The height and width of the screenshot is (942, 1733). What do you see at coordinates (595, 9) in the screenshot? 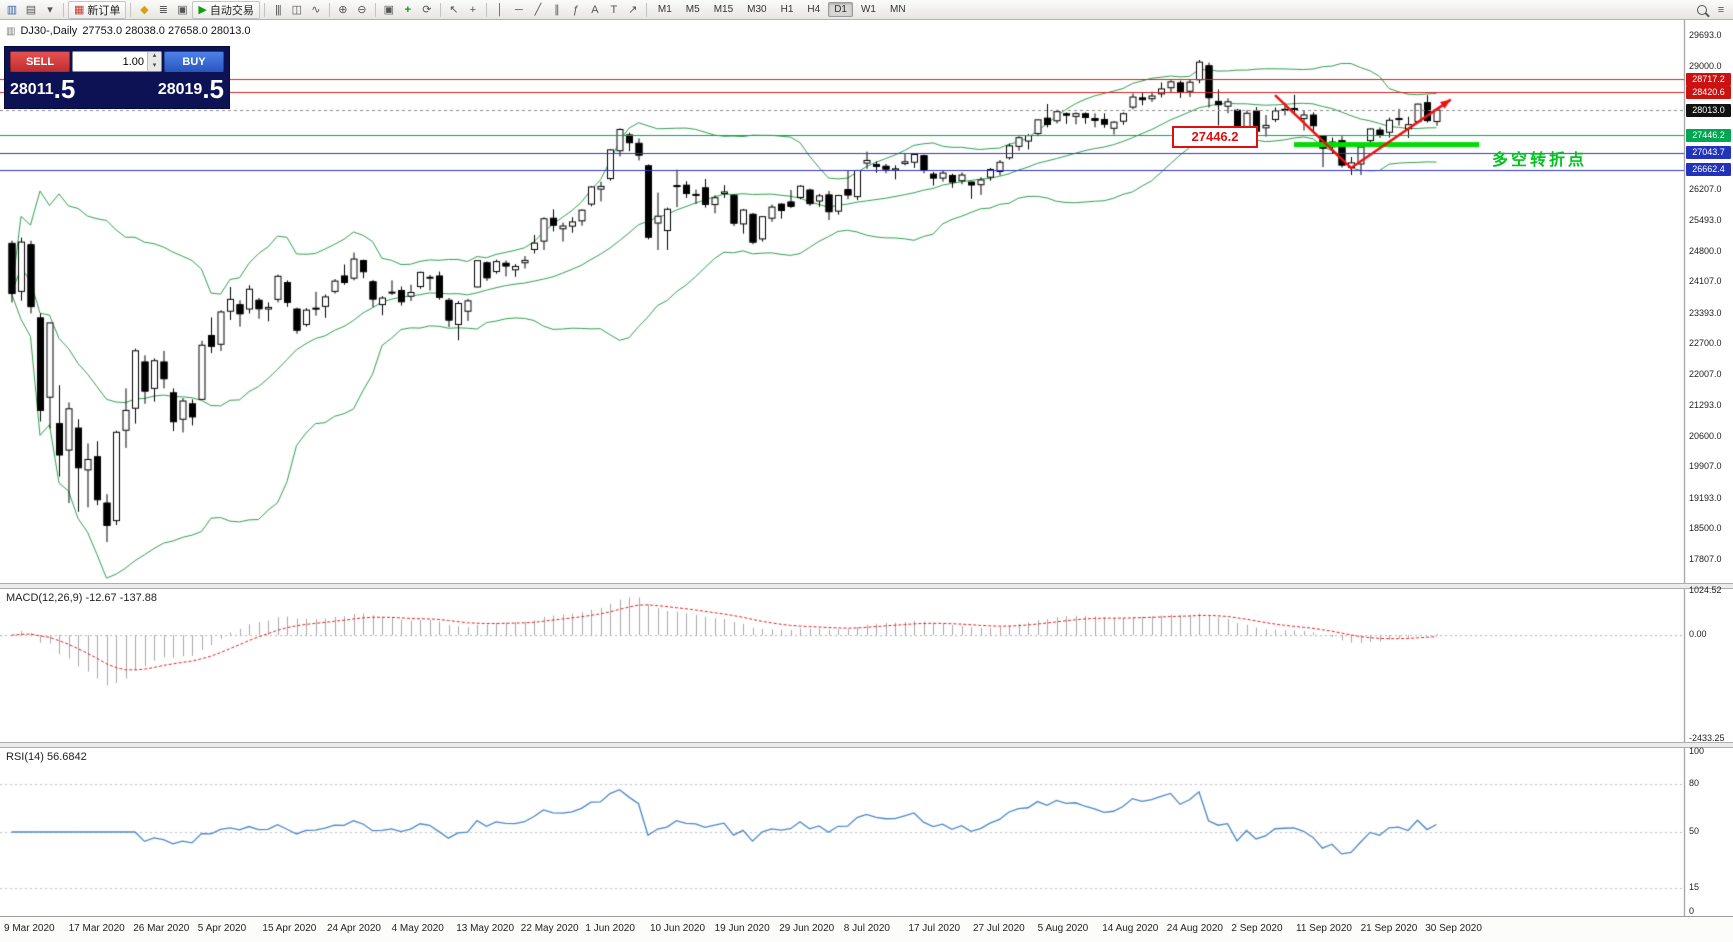
I see `text-tool-icon: A` at bounding box center [595, 9].